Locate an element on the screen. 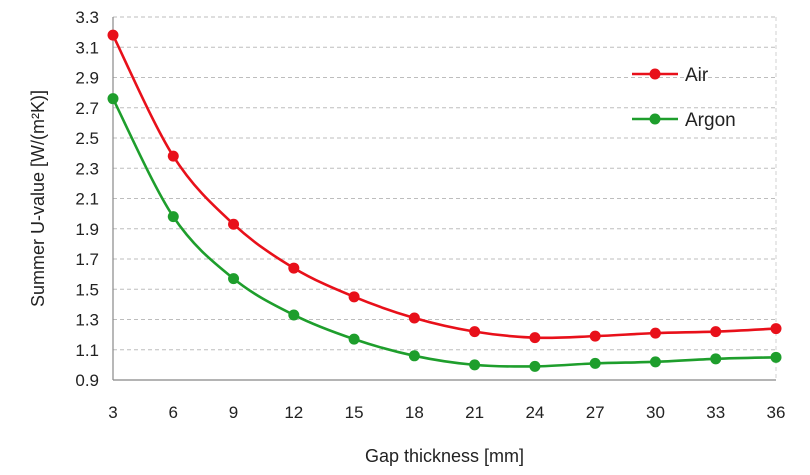 Image resolution: width=810 pixels, height=475 pixels. x-axis-title: Gap thickness [mm] is located at coordinates (444, 456).